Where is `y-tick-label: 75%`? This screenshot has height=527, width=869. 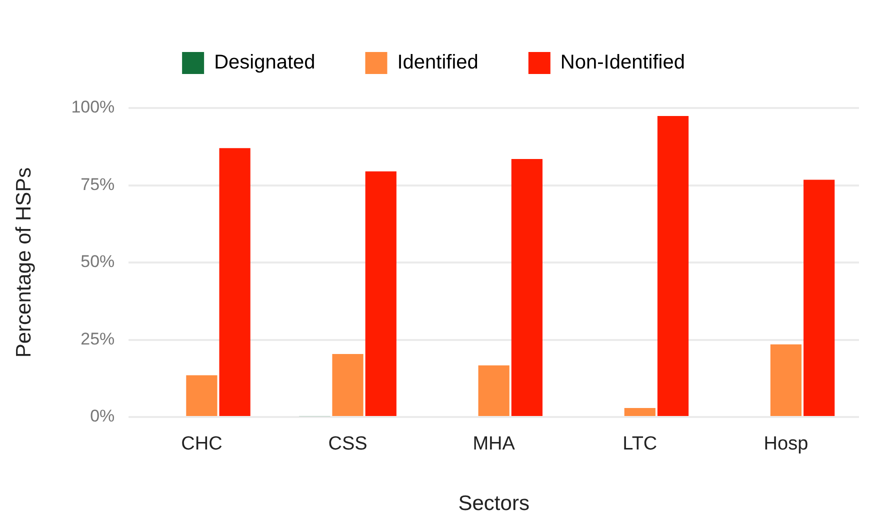
y-tick-label: 75% is located at coordinates (97, 184).